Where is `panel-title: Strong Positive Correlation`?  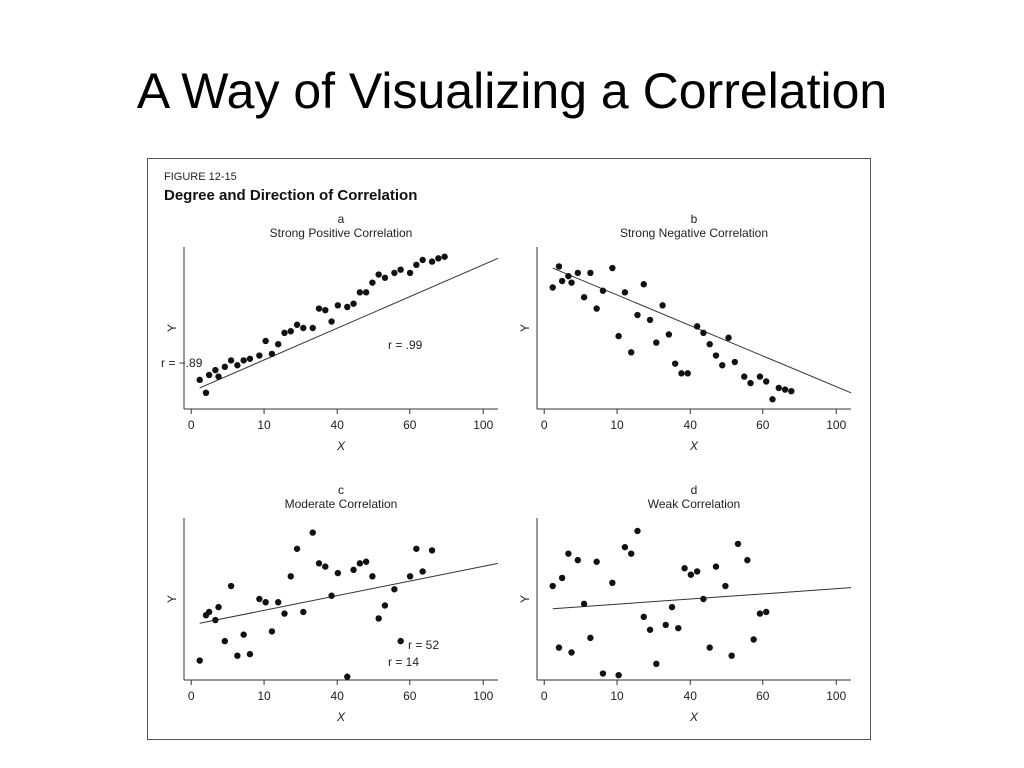
panel-title: Strong Positive Correlation is located at coordinates (341, 233).